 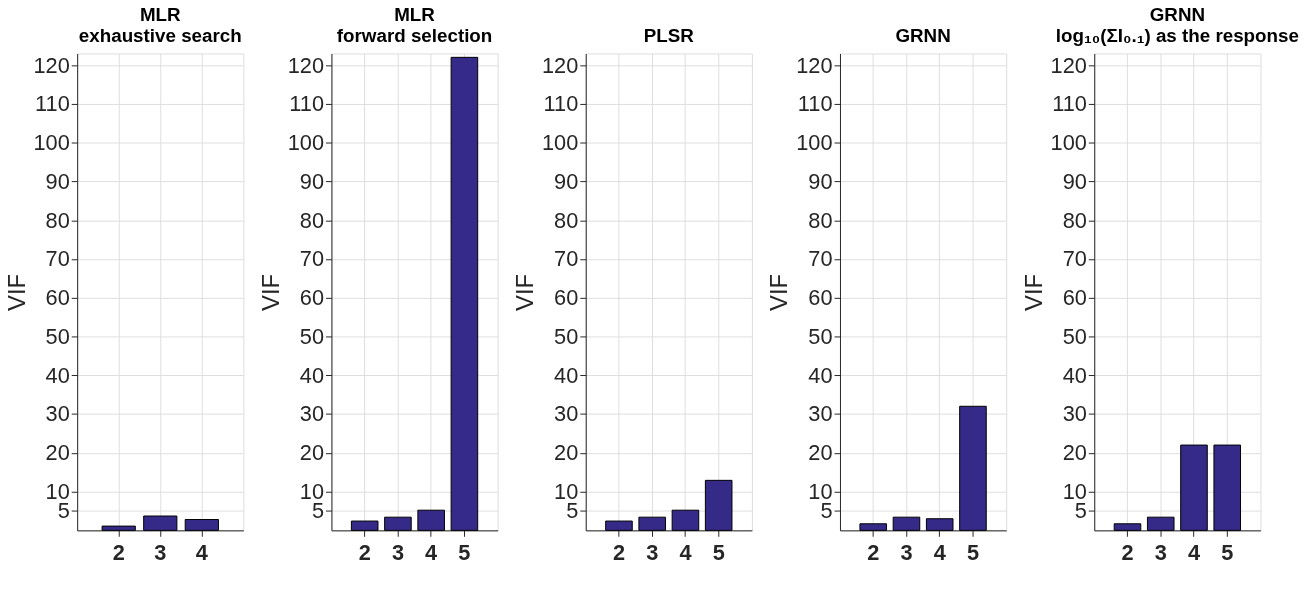 I want to click on chart-title: PLSR, so click(x=669, y=35).